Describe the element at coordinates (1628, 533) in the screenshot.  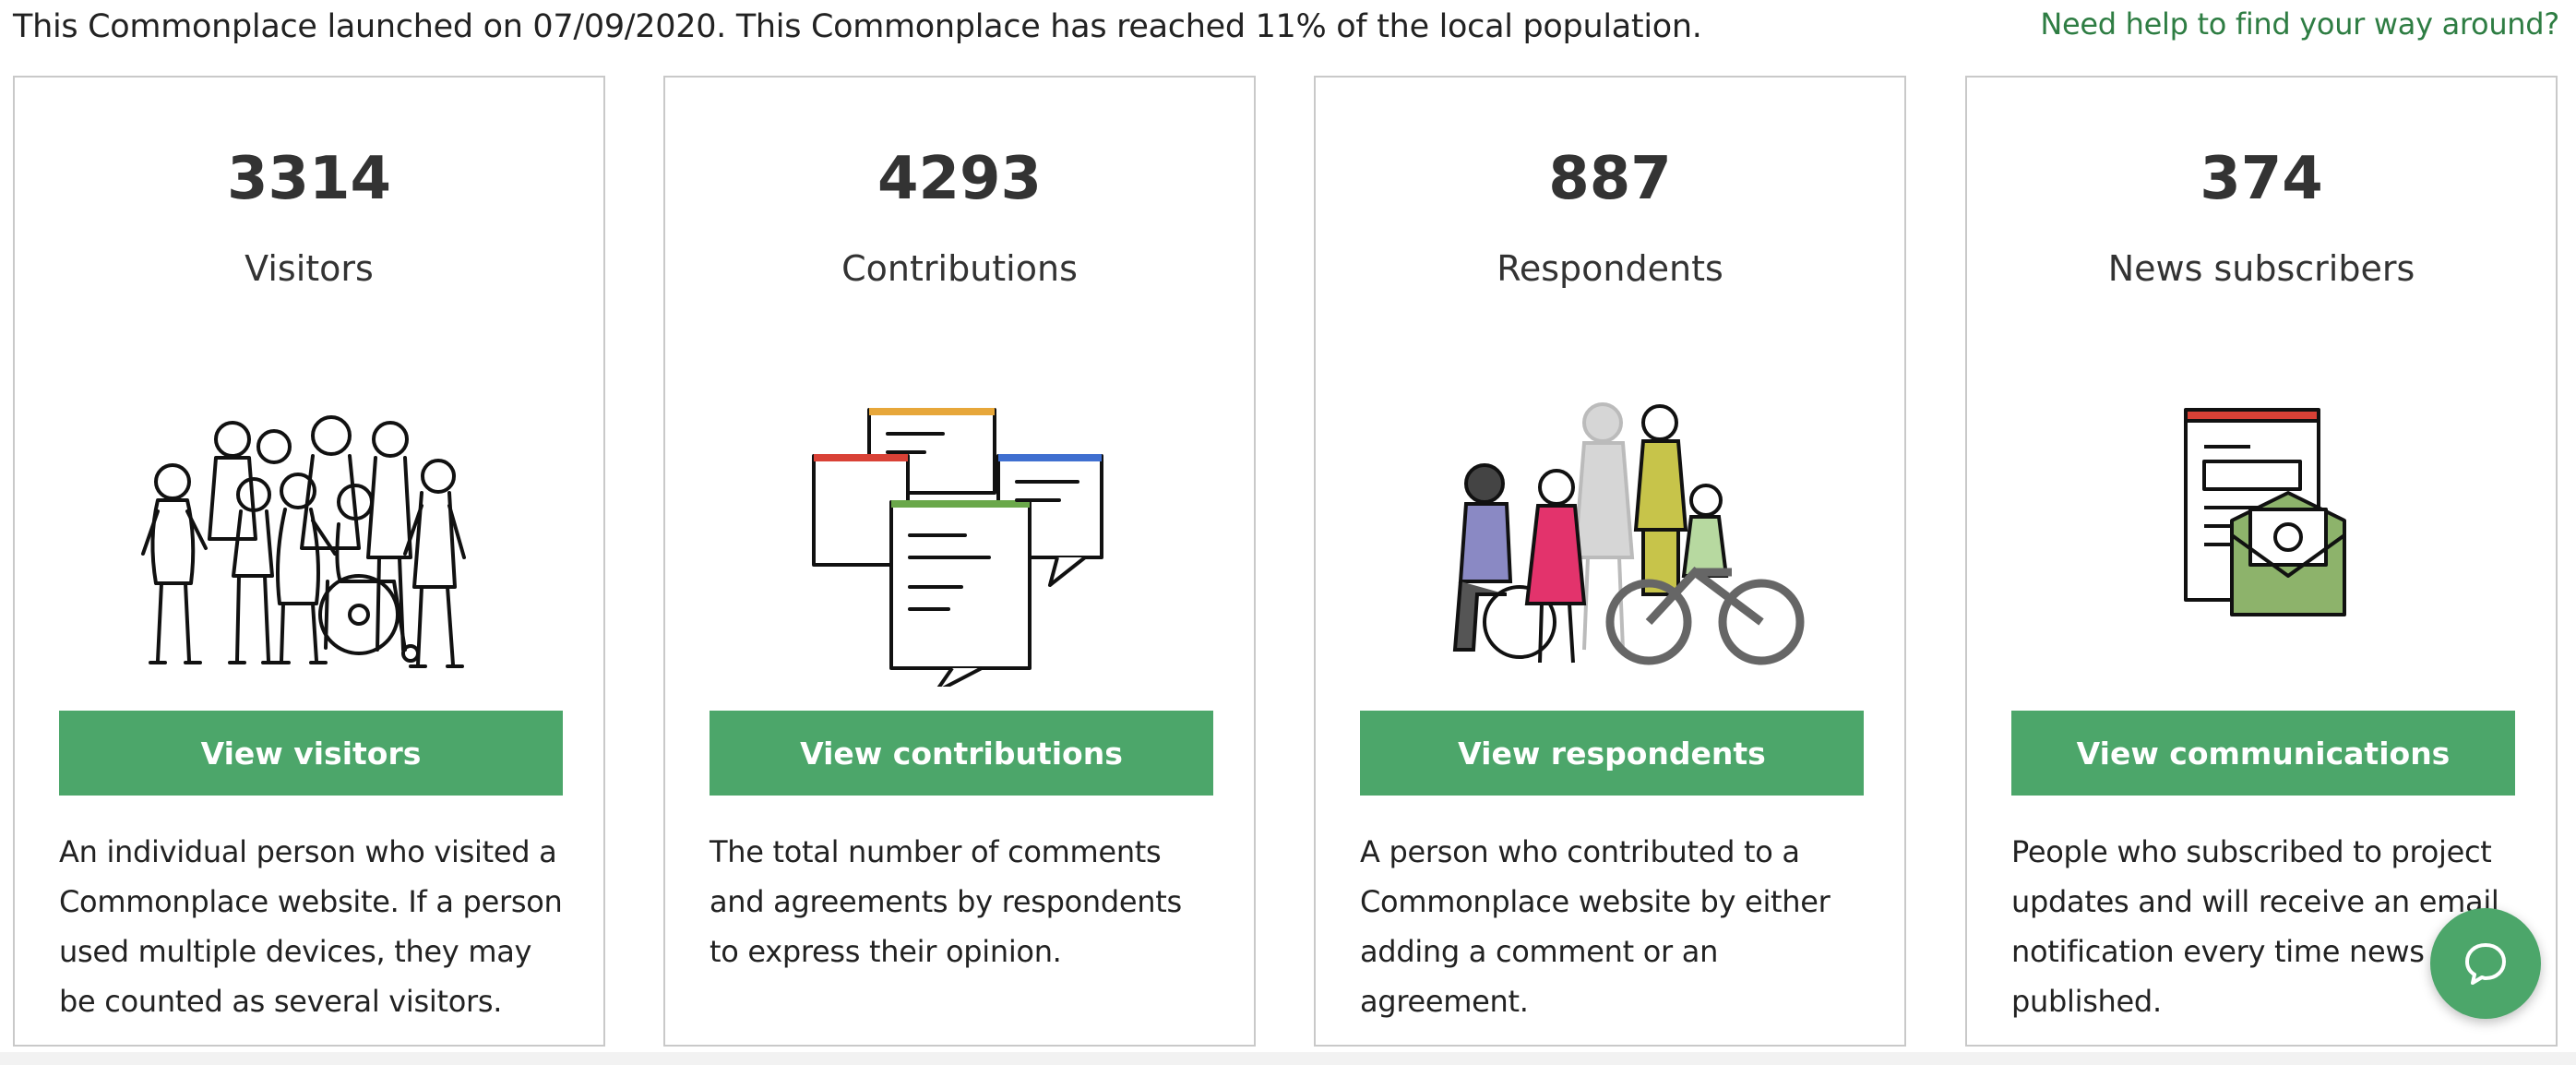
I see `diverse-people-illustration` at that location.